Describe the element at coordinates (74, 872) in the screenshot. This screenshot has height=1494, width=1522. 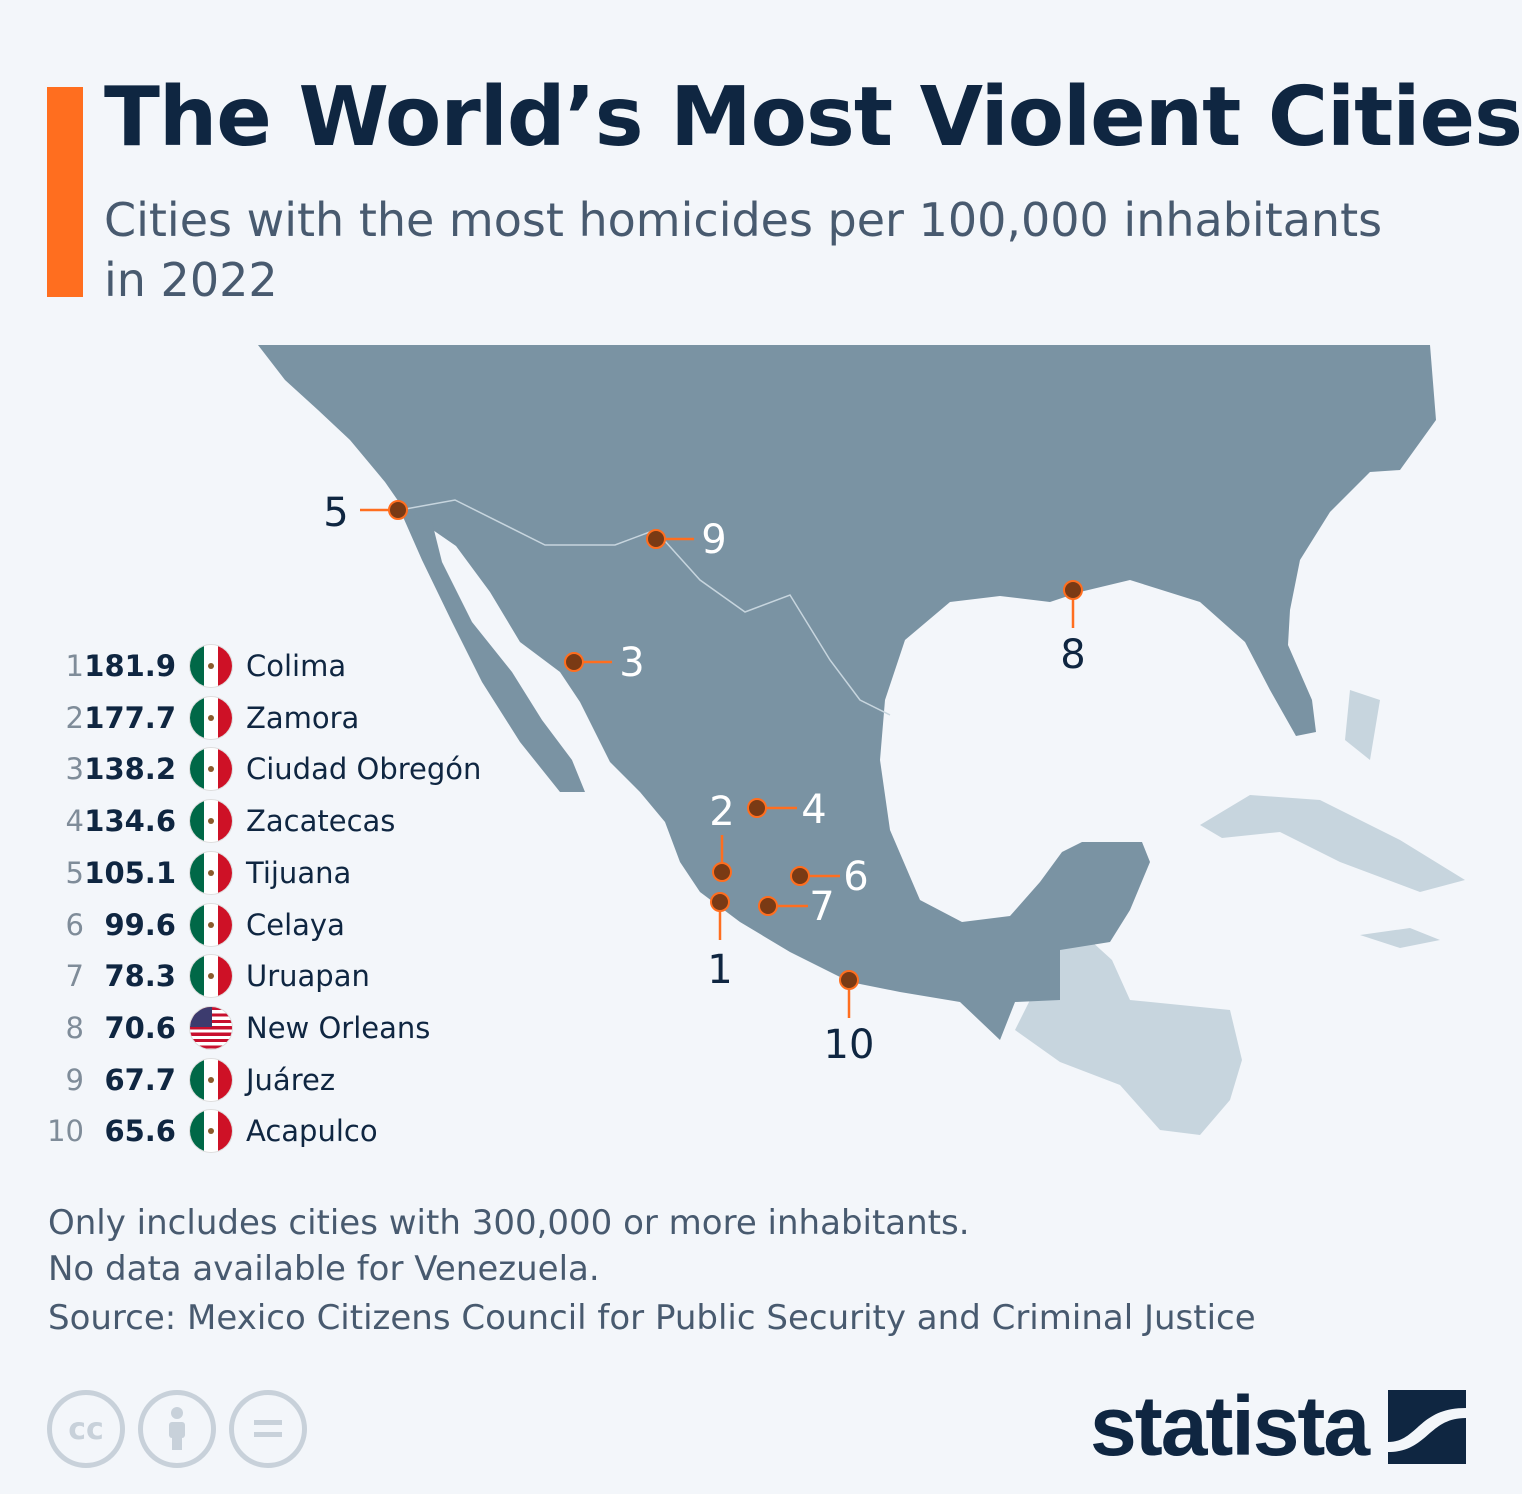
I see `rank: 5` at that location.